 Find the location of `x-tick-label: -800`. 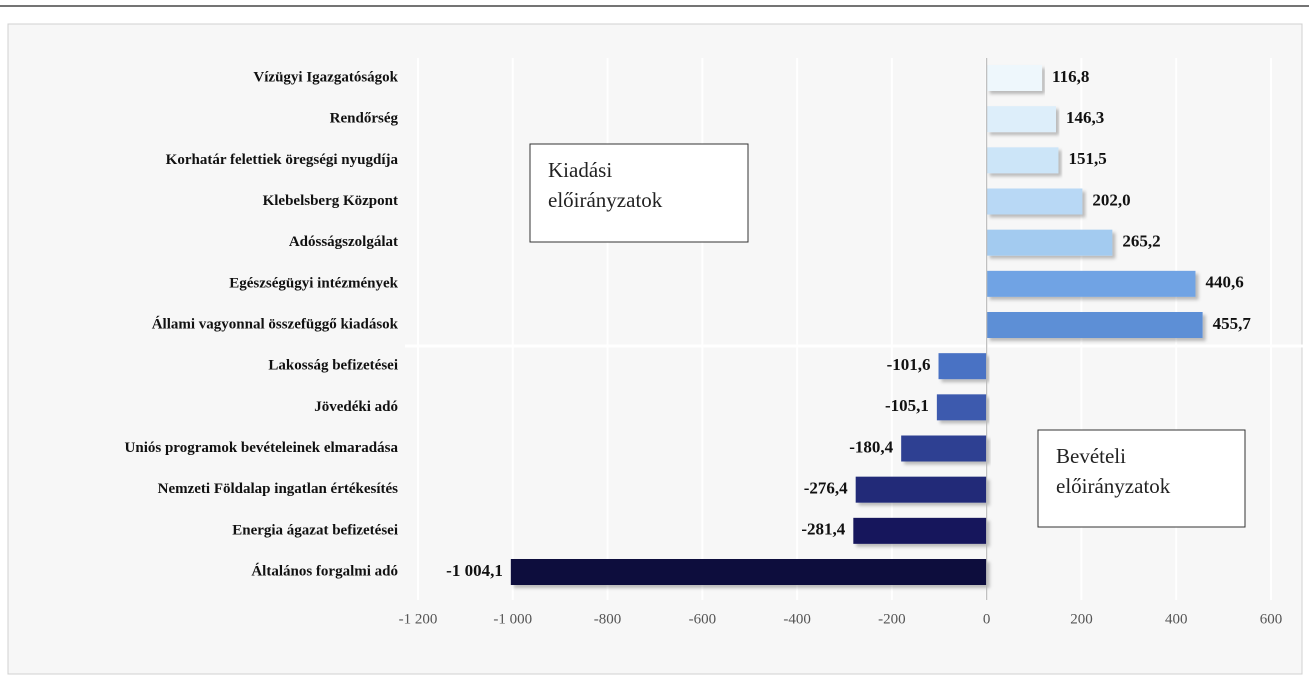

x-tick-label: -800 is located at coordinates (608, 619).